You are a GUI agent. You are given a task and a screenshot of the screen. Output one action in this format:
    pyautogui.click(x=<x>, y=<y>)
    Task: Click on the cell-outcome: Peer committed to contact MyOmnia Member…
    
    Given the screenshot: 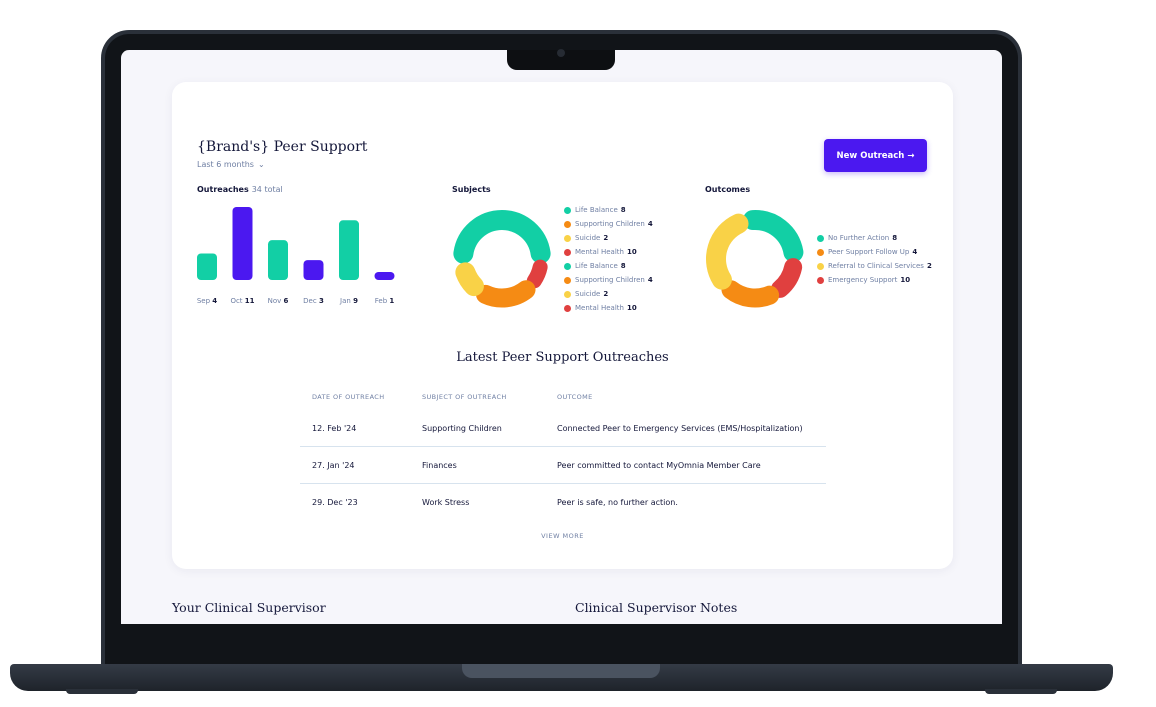 What is the action you would take?
    pyautogui.click(x=659, y=465)
    